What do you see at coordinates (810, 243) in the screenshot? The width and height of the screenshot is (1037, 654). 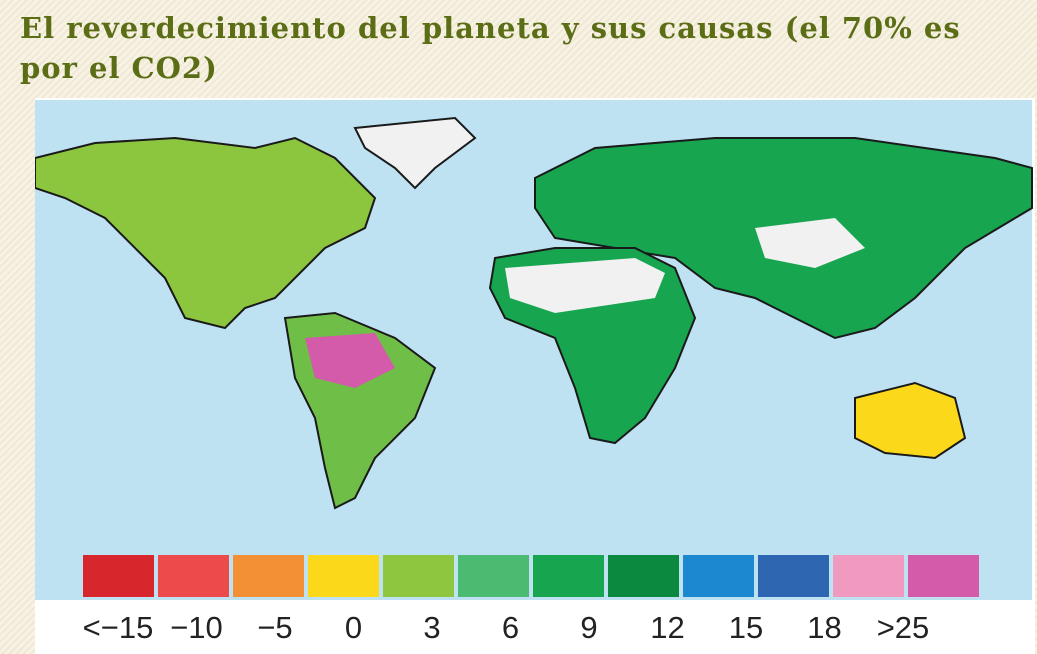 I see `asia-desert` at bounding box center [810, 243].